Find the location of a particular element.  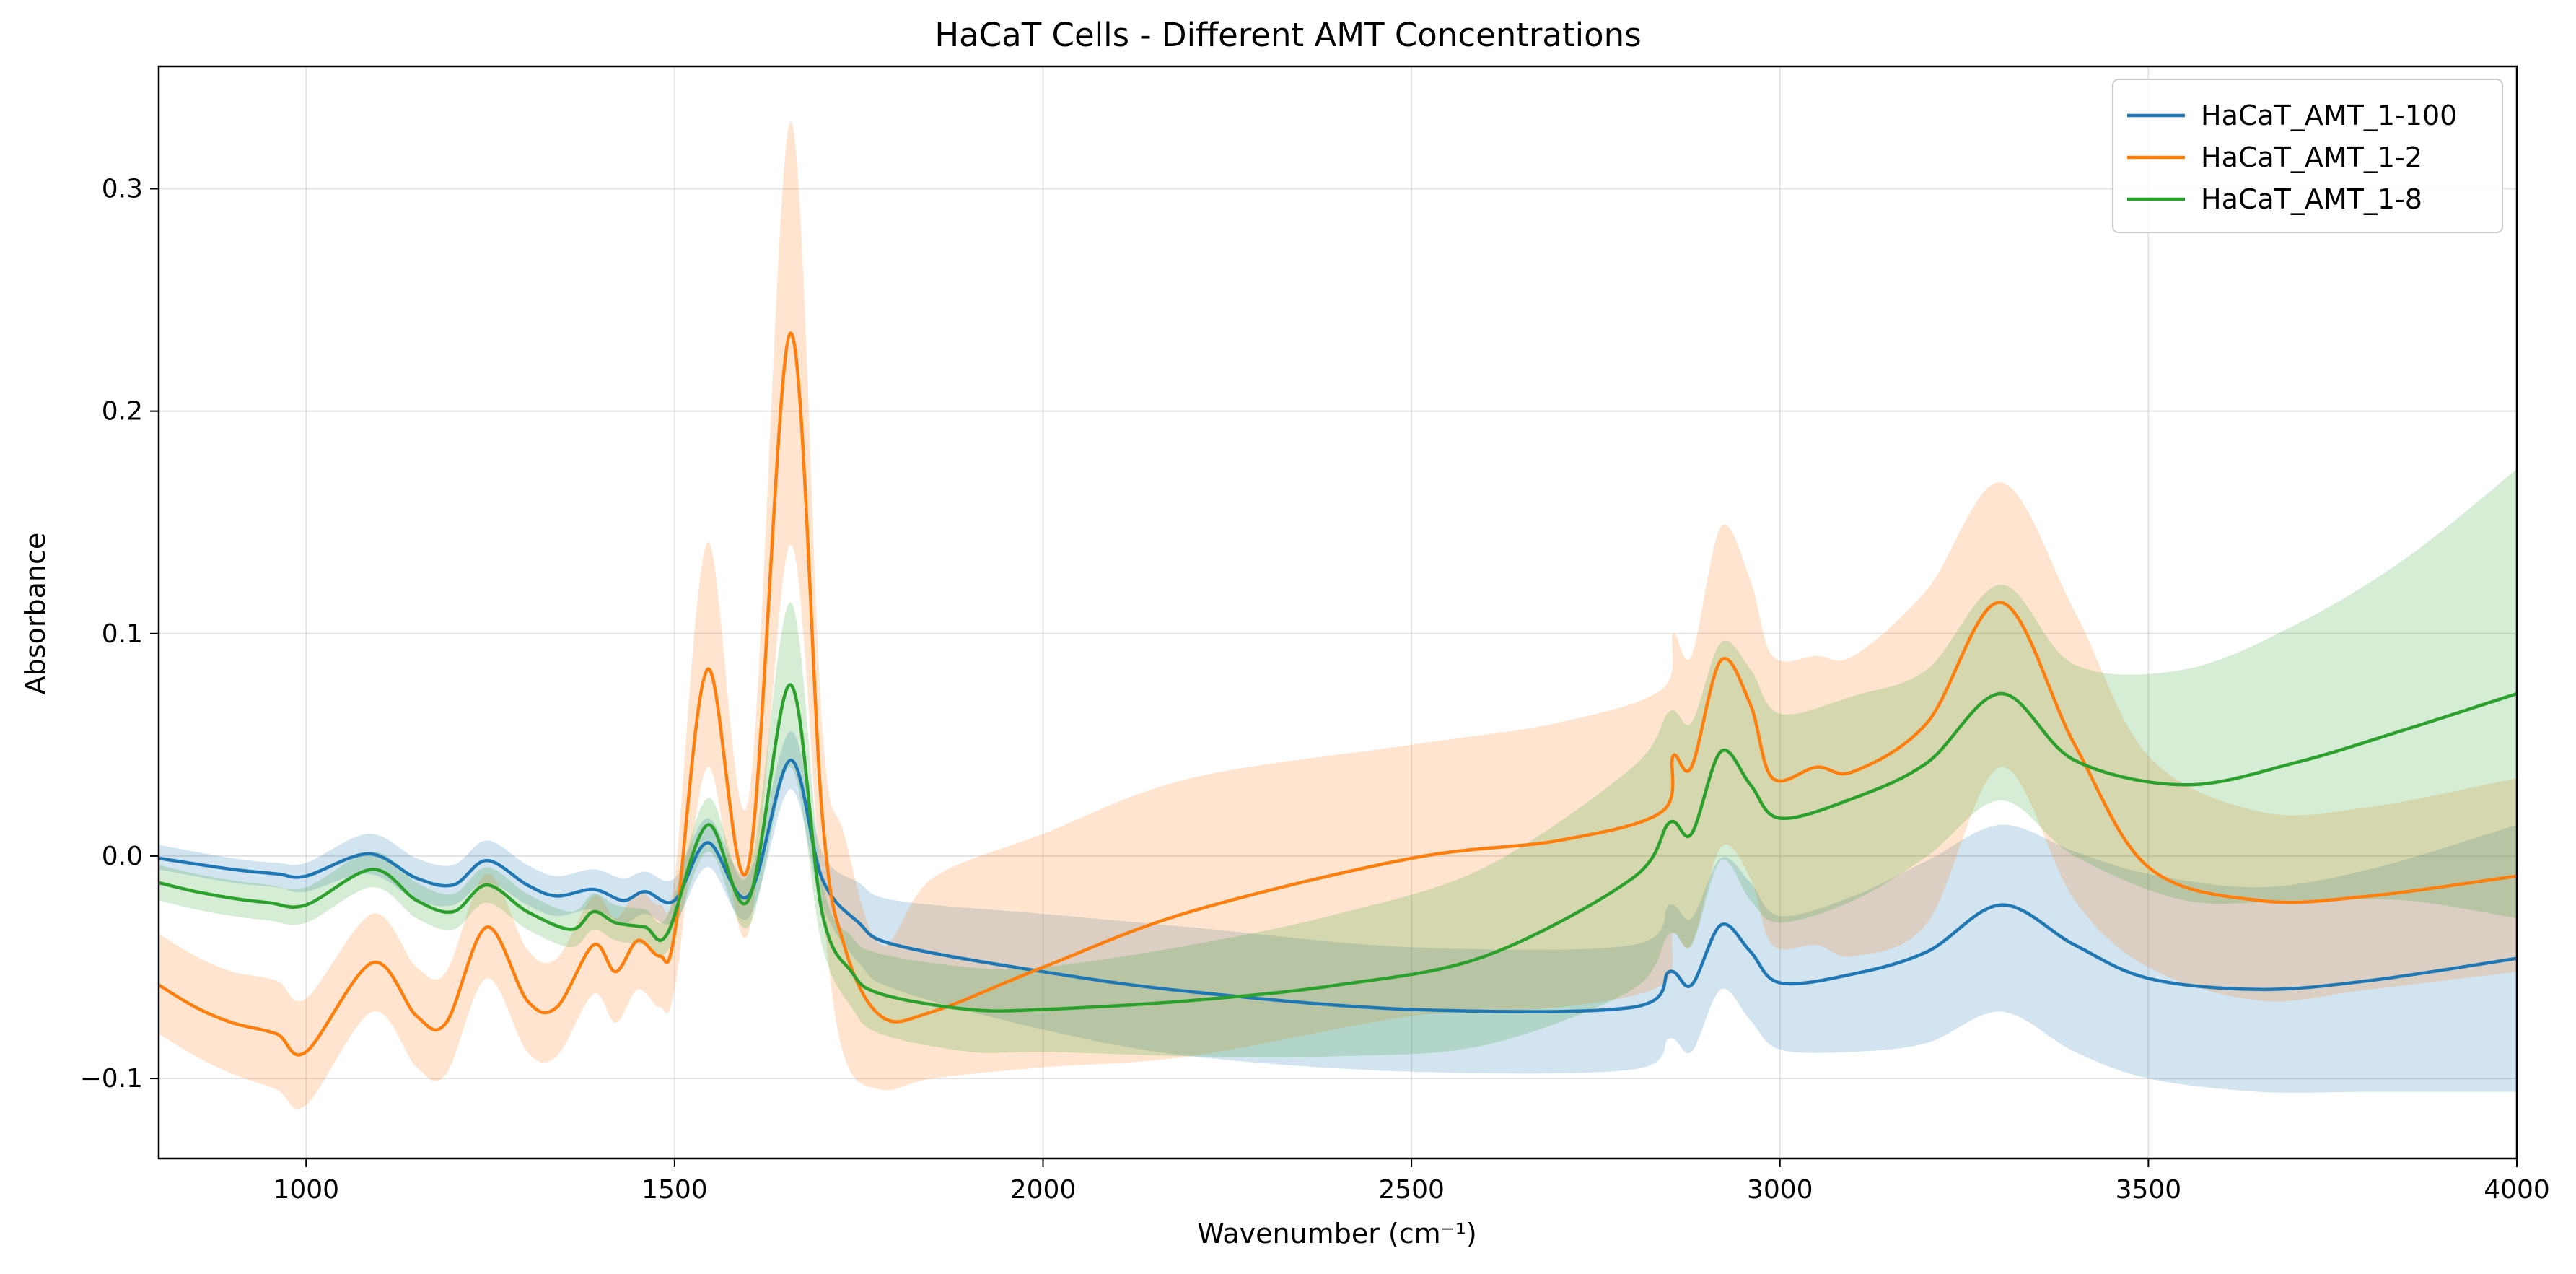

x-axis-label: Wavenumber (cm⁻¹) is located at coordinates (1337, 1233).